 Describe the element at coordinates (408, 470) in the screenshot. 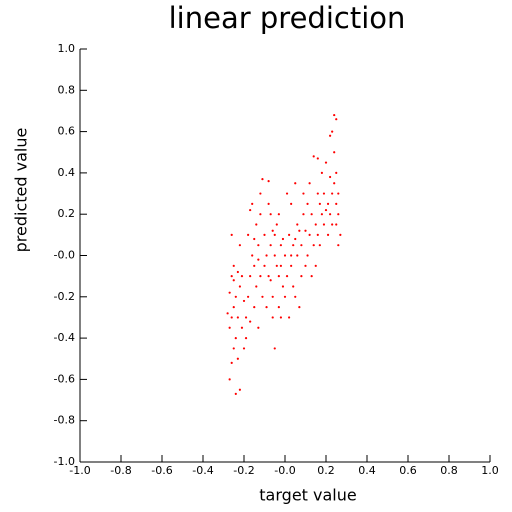

I see `x-tick-label: 0.6` at that location.